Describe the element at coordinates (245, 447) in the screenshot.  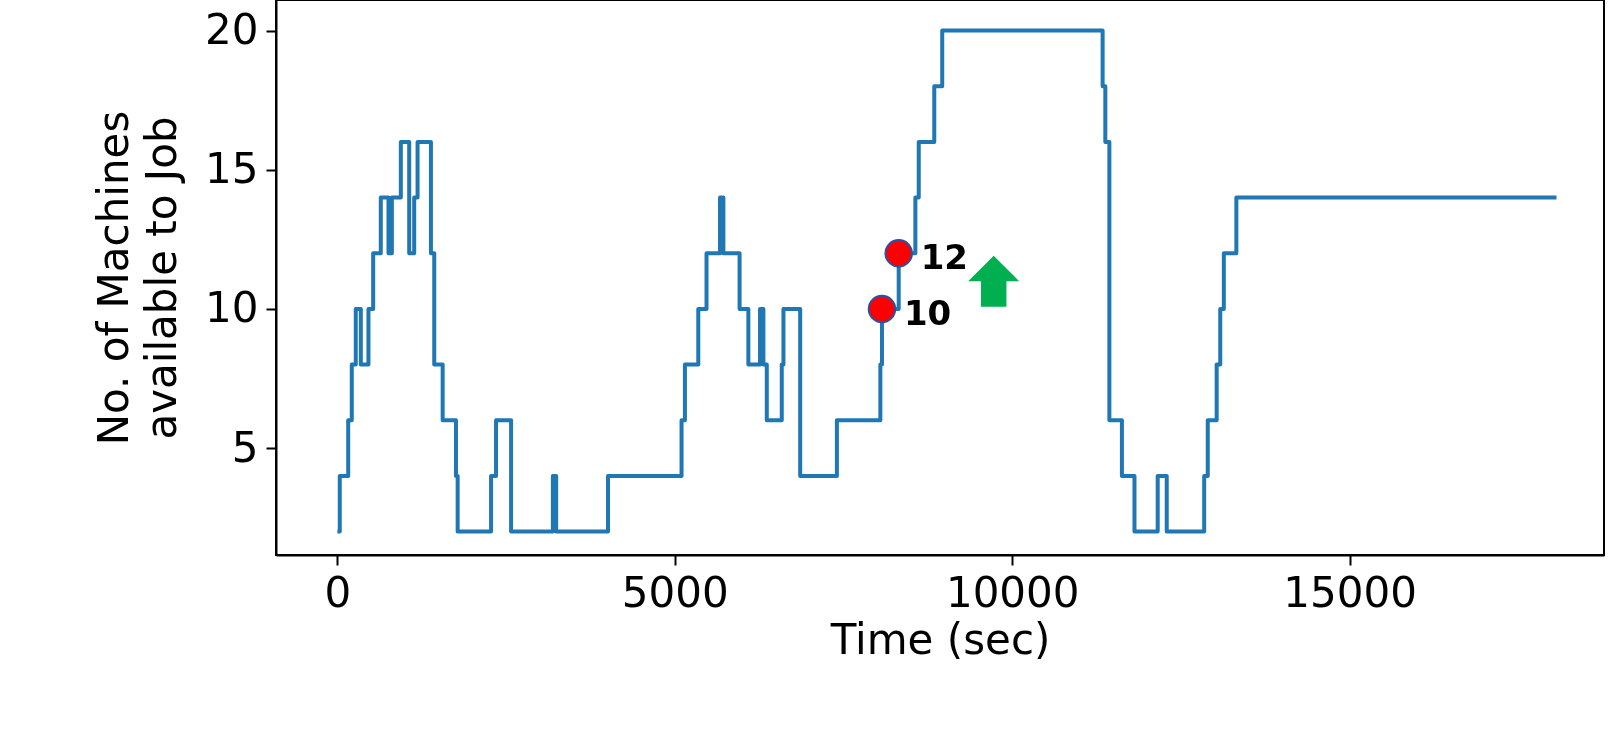
I see `y-tick-label: 5` at that location.